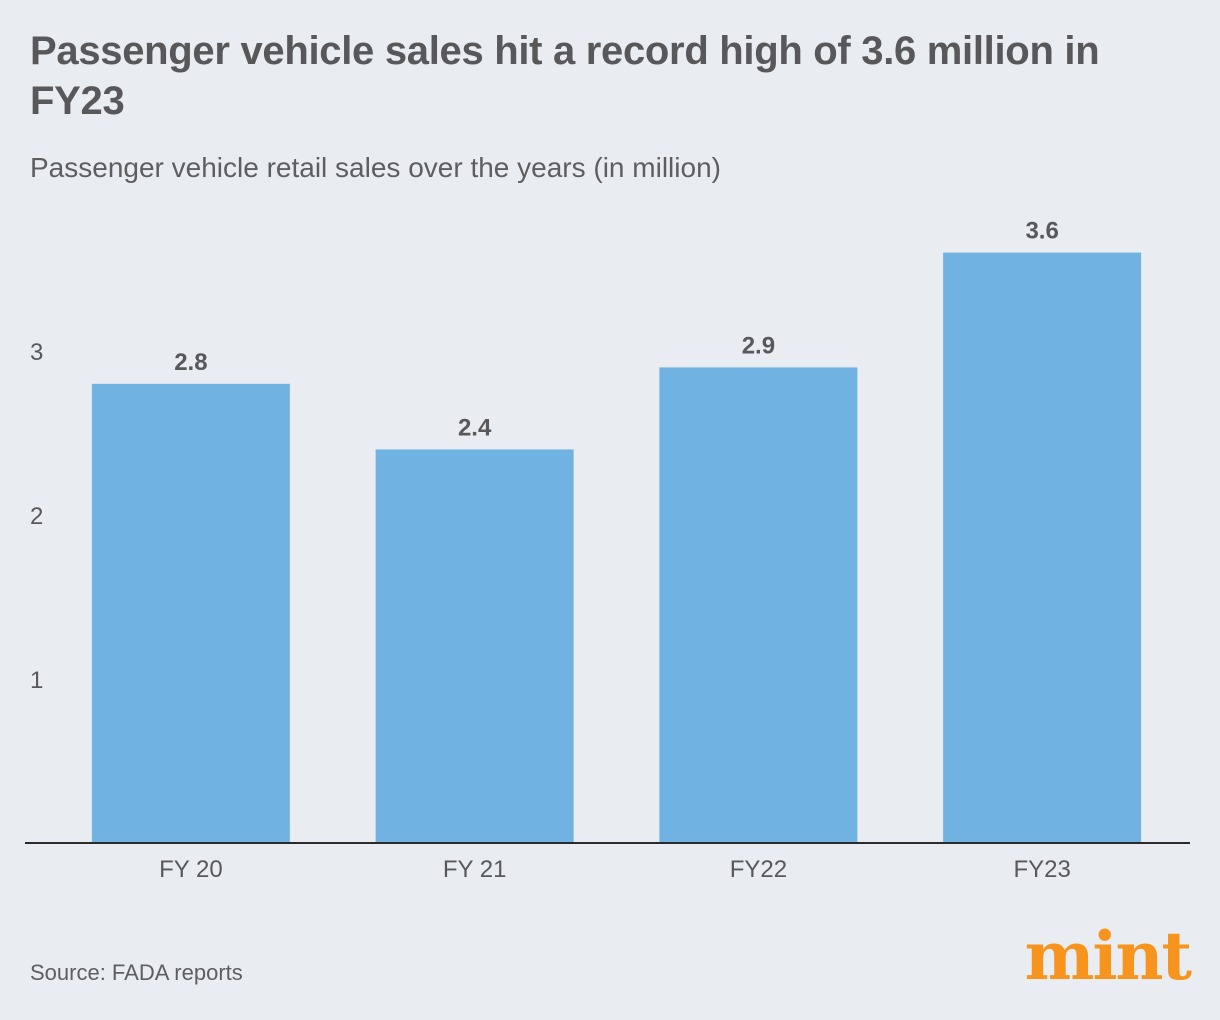  I want to click on bar-value-label: 3.6, so click(1041, 231).